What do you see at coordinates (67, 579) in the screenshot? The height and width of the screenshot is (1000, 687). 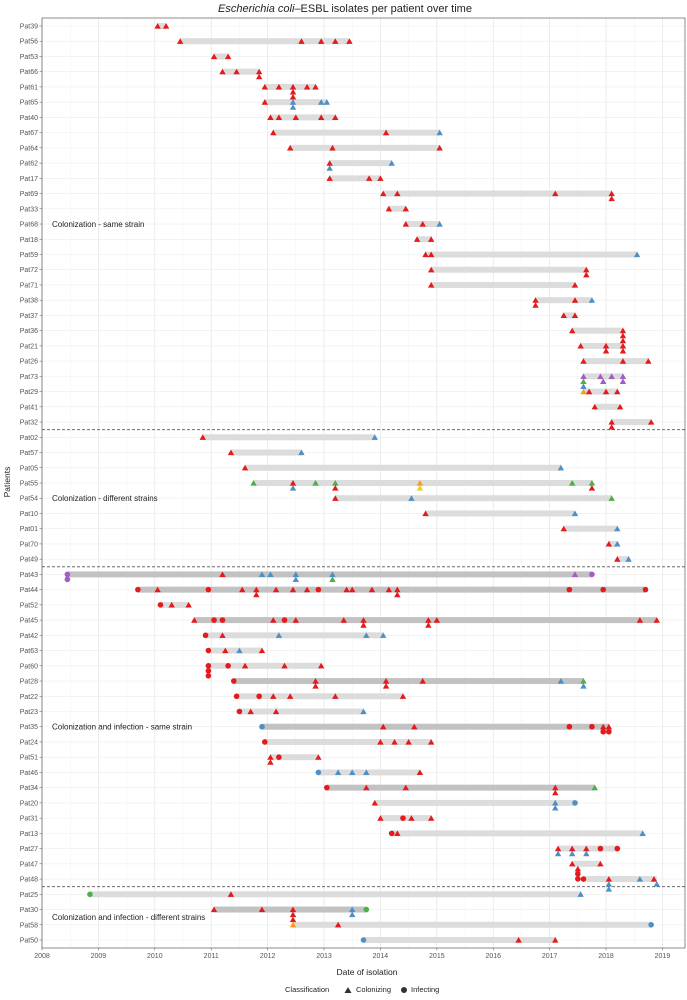 I see `infecting-isolate-pat43` at bounding box center [67, 579].